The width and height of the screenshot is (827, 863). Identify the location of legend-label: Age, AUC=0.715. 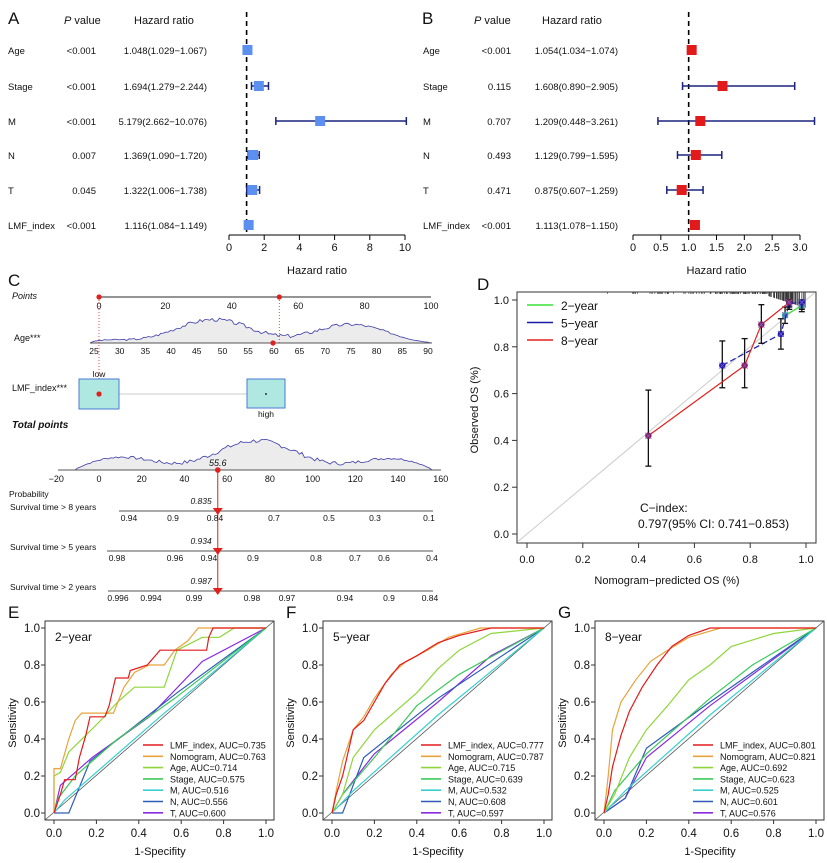
(481, 768).